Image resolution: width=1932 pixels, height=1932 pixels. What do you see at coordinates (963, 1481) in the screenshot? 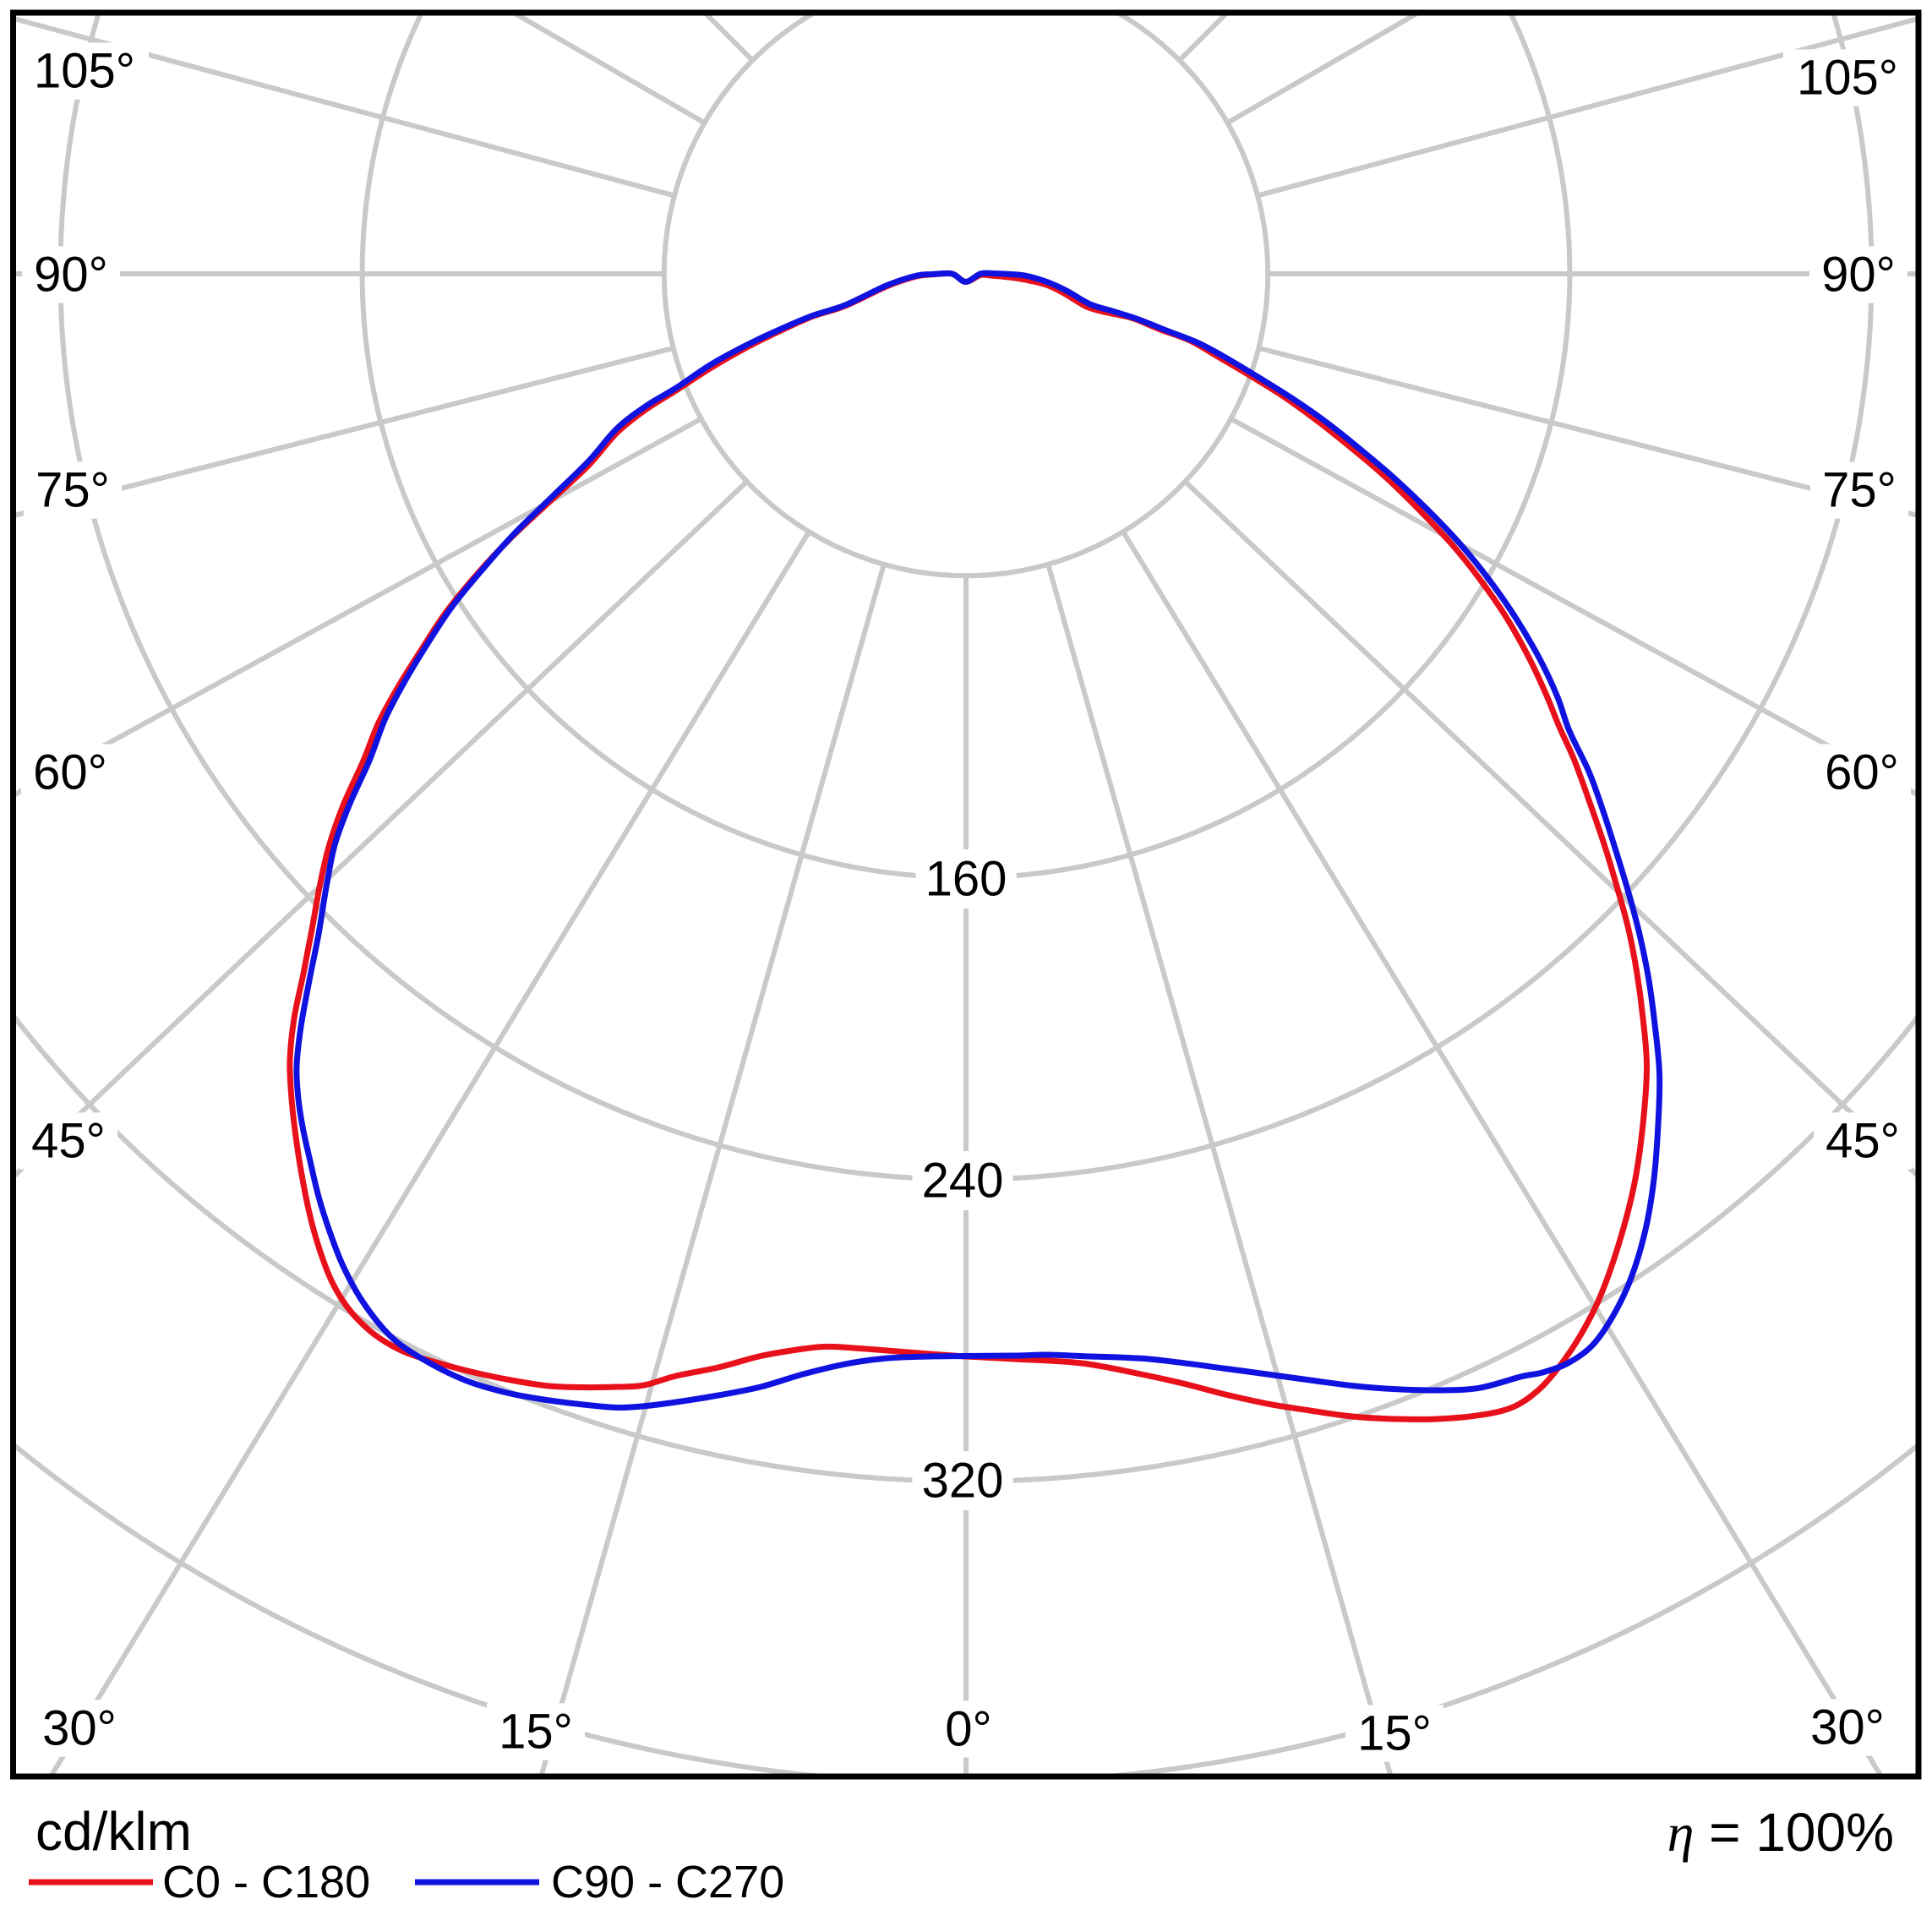
I see `svg-text: 320` at bounding box center [963, 1481].